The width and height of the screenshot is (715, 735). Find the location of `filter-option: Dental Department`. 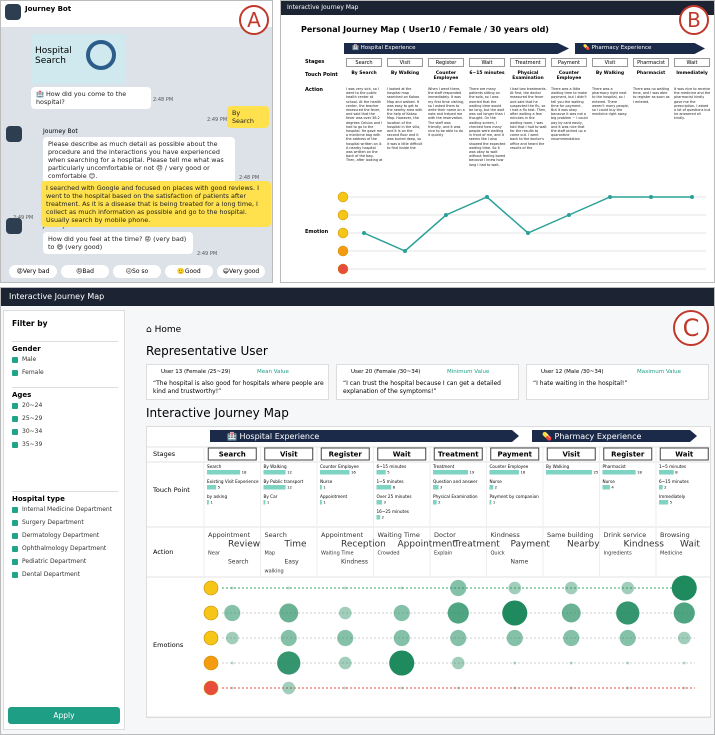

filter-option: Dental Department is located at coordinates (46, 574).